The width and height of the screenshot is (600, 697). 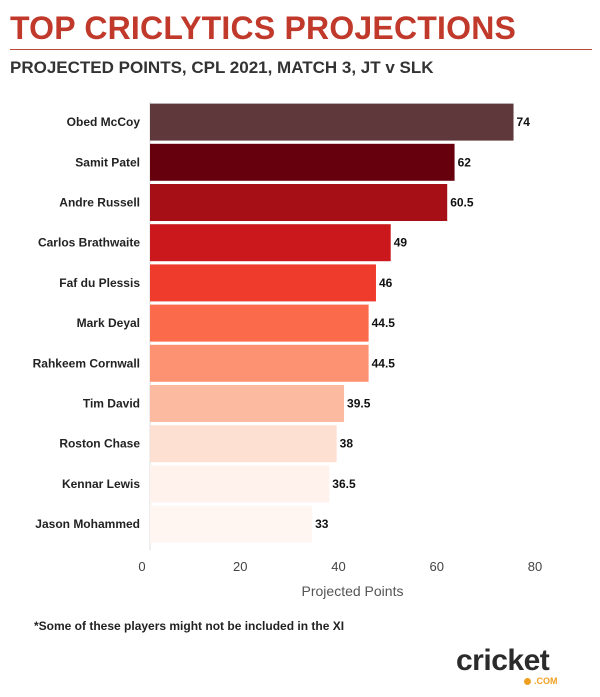 I want to click on data-label: 39.5, so click(x=359, y=404).